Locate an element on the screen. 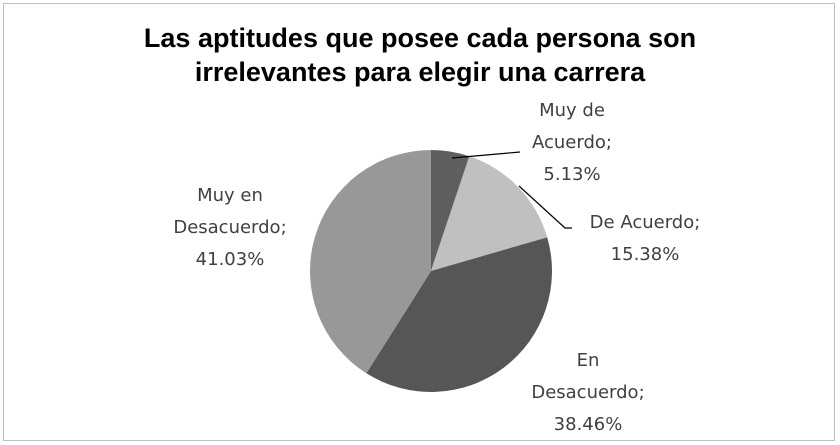  category: Muy de Acuerdo is located at coordinates (569, 126).